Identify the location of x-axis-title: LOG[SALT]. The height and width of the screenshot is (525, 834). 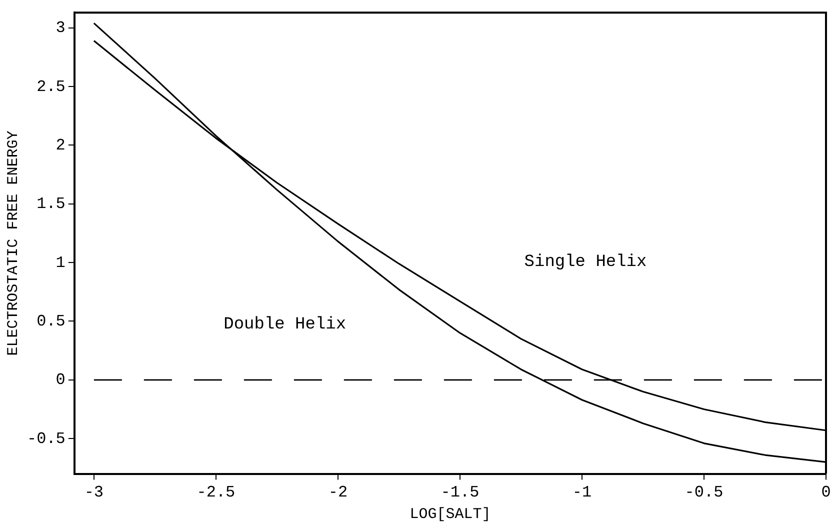
(450, 514).